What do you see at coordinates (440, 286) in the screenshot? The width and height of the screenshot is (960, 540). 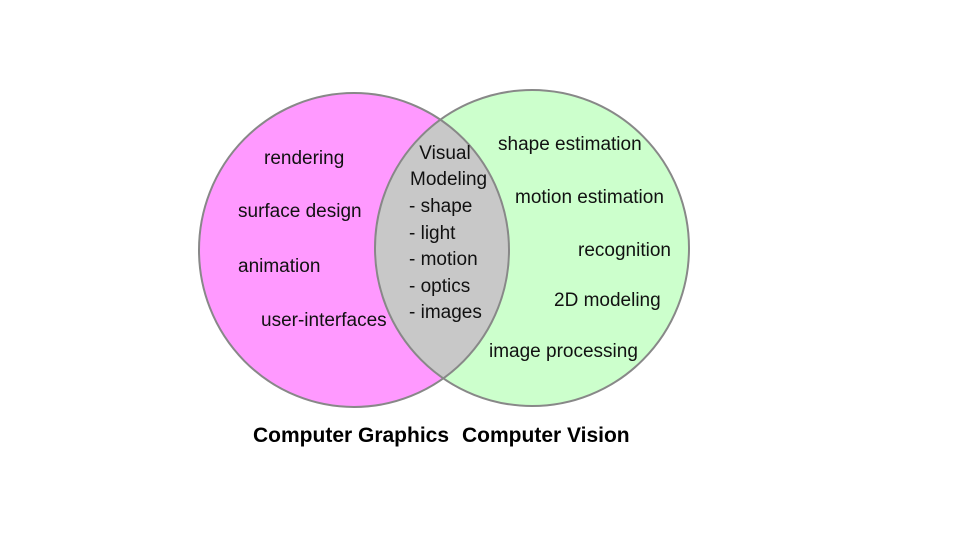 I see `overlap-item-optics: - optics` at bounding box center [440, 286].